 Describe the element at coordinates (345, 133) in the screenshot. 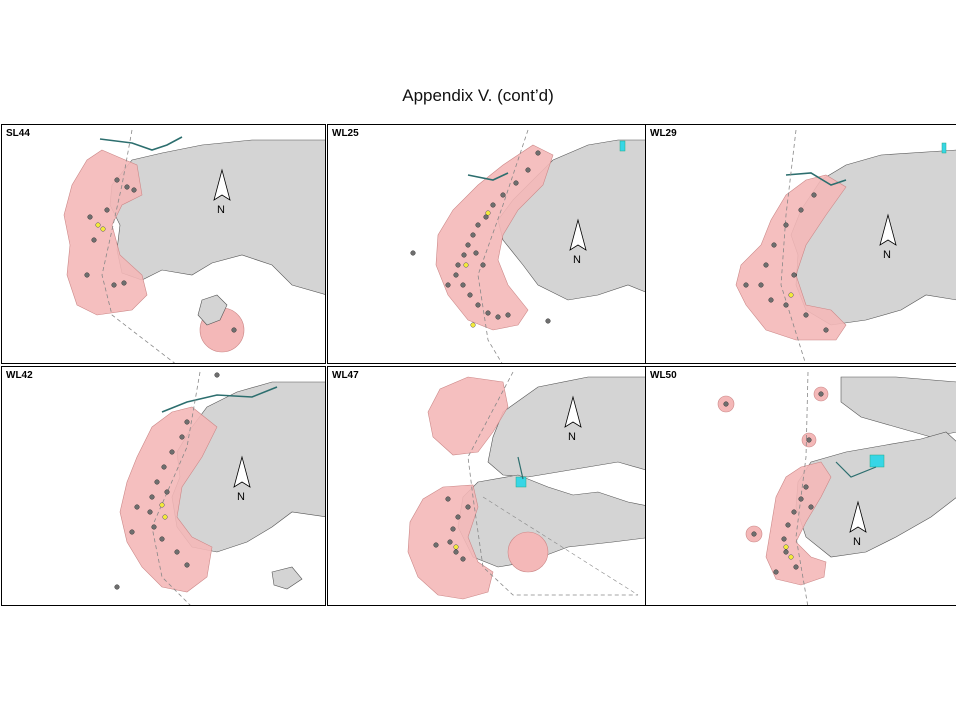

I see `panel-label: WL25` at that location.